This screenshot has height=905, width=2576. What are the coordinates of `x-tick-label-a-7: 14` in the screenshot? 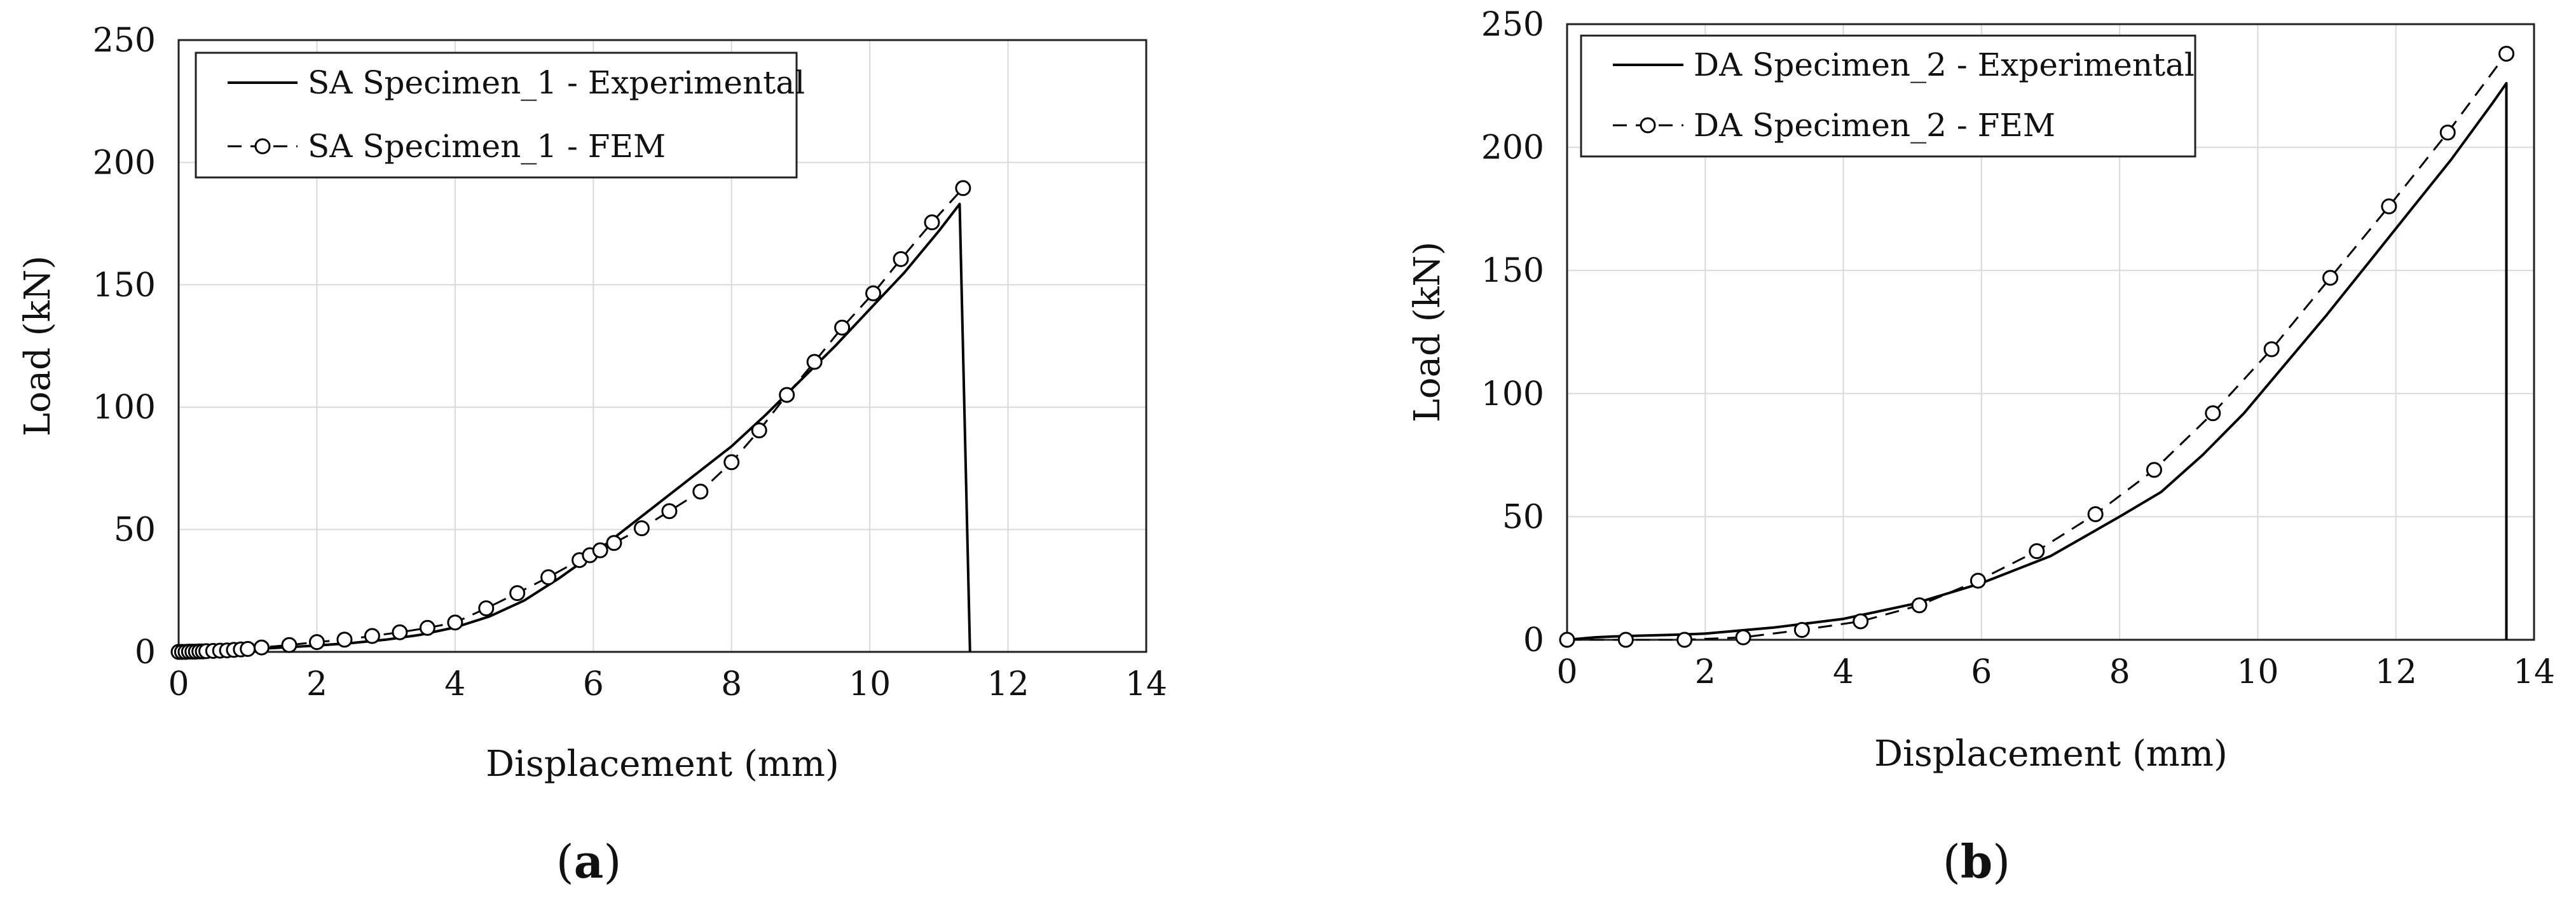 It's located at (1146, 684).